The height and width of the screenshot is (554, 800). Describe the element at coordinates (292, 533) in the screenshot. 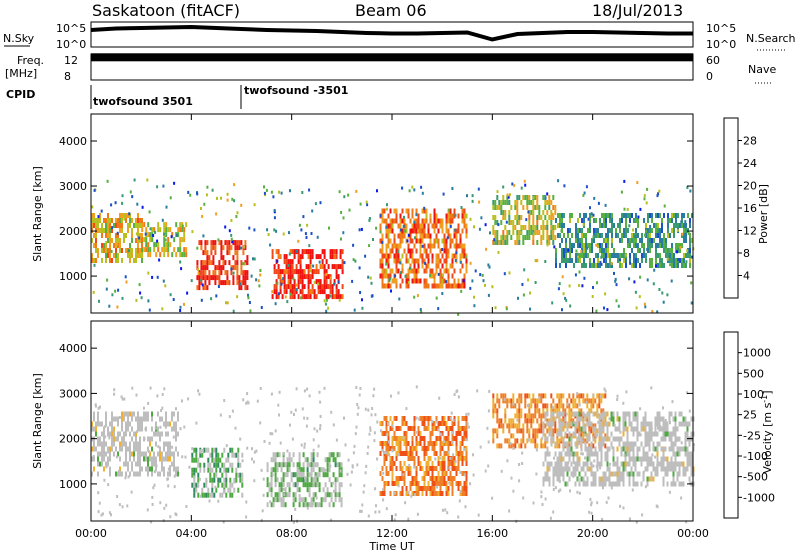

I see `x-tick-label: 08:00` at that location.